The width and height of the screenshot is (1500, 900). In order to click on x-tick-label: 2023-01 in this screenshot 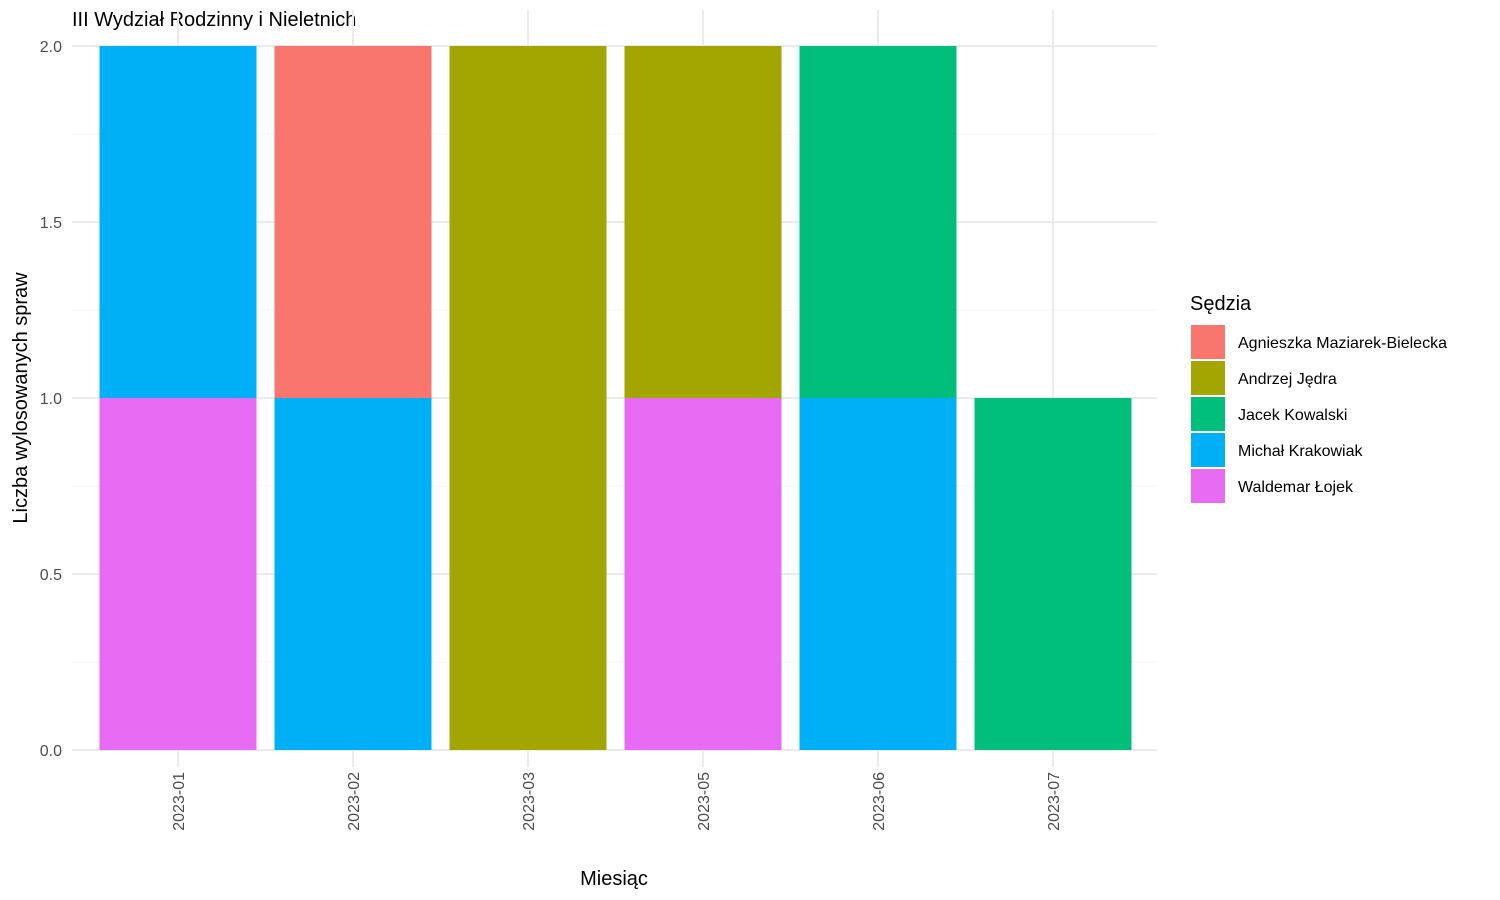, I will do `click(179, 801)`.